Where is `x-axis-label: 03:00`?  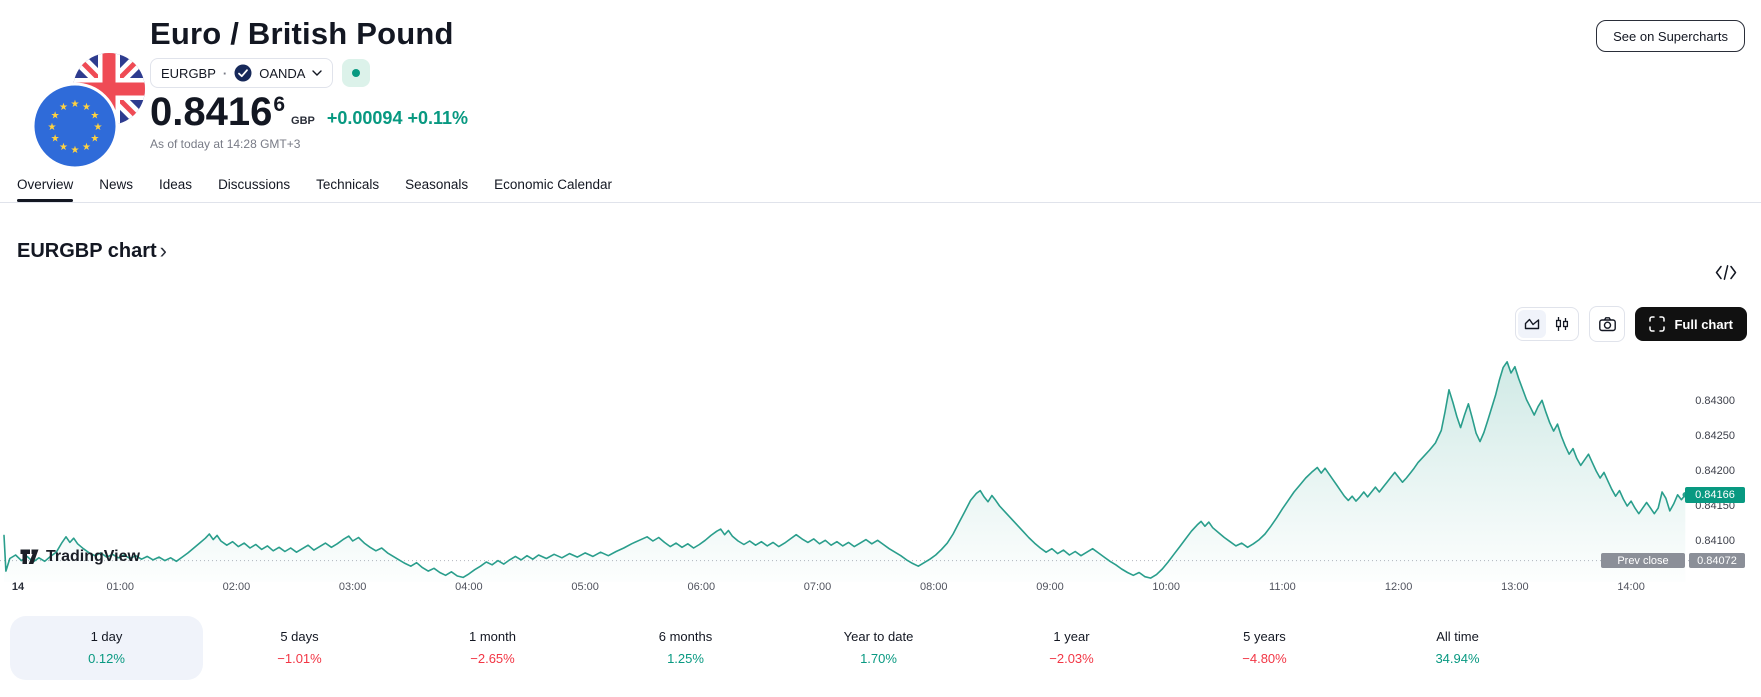 x-axis-label: 03:00 is located at coordinates (352, 587).